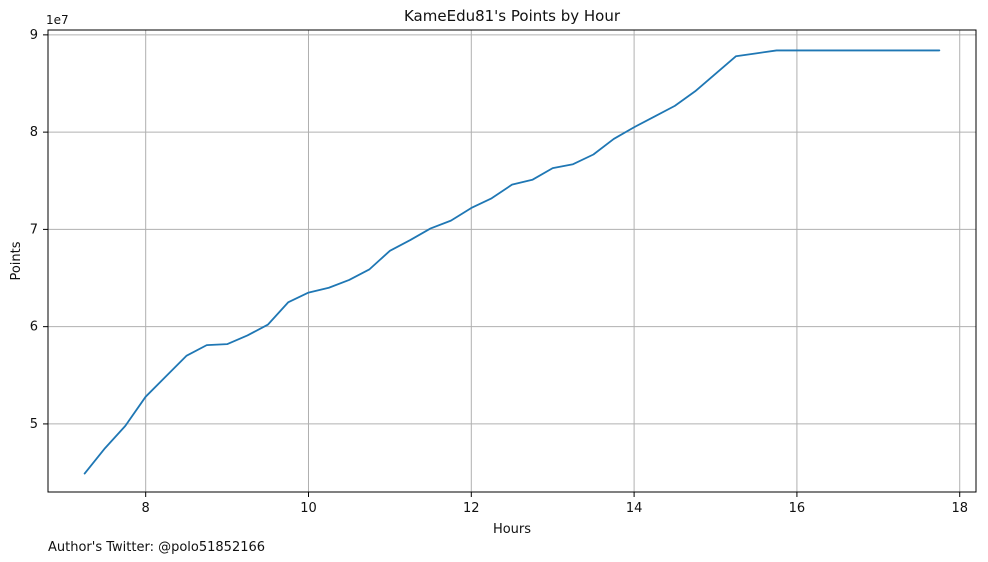  I want to click on y-tick-label: 5, so click(34, 424).